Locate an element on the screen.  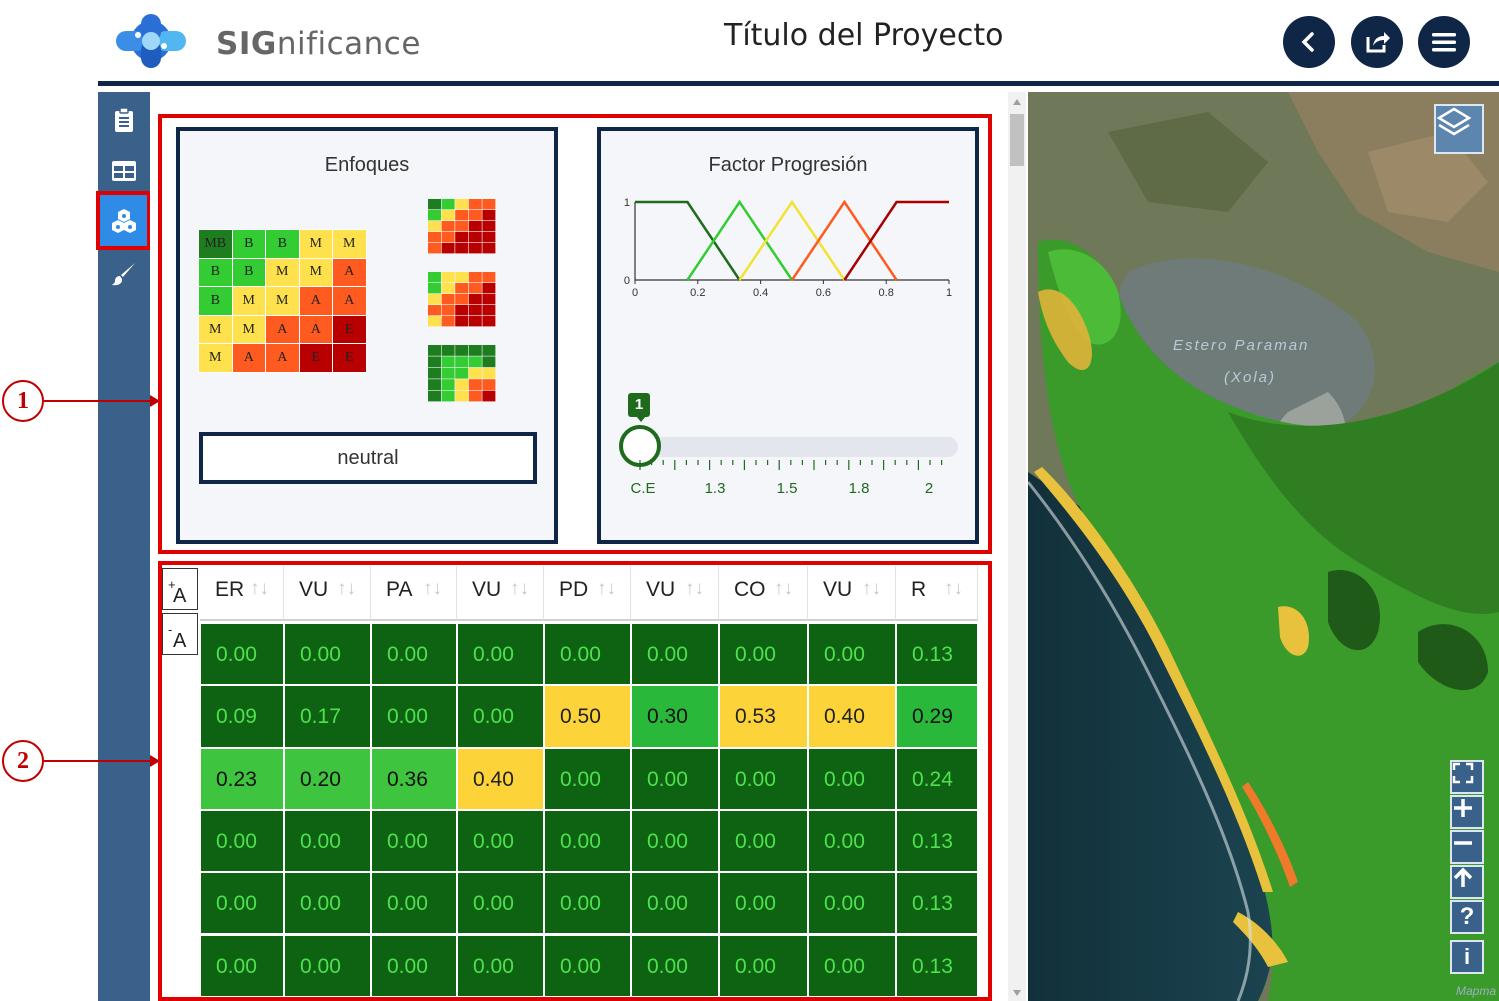
approach-neutral-button: neutral is located at coordinates (368, 458).